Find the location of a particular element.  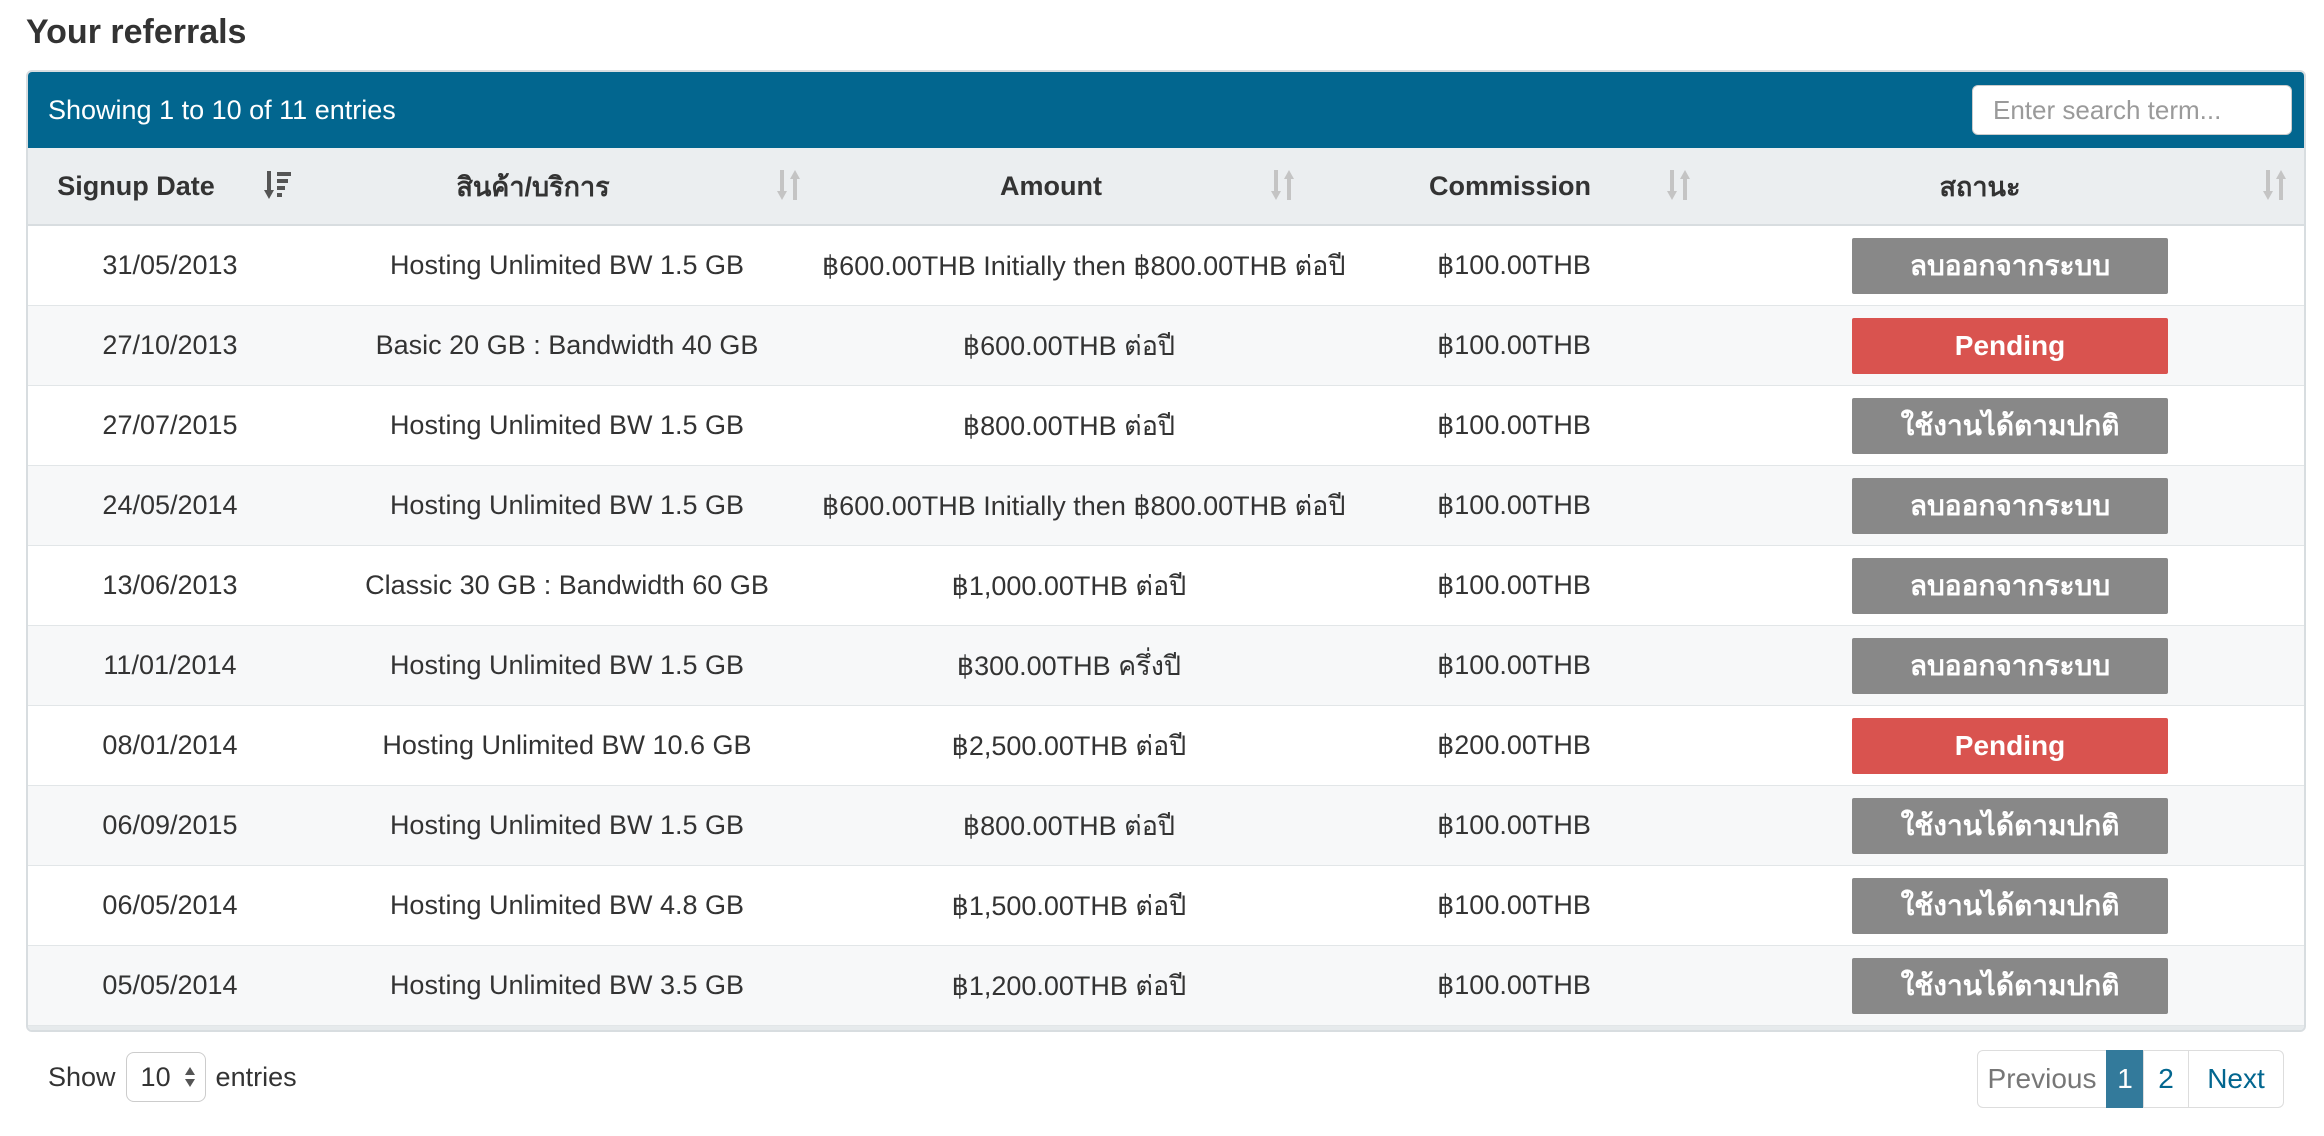

previous-page-button: Previous is located at coordinates (2042, 1079).